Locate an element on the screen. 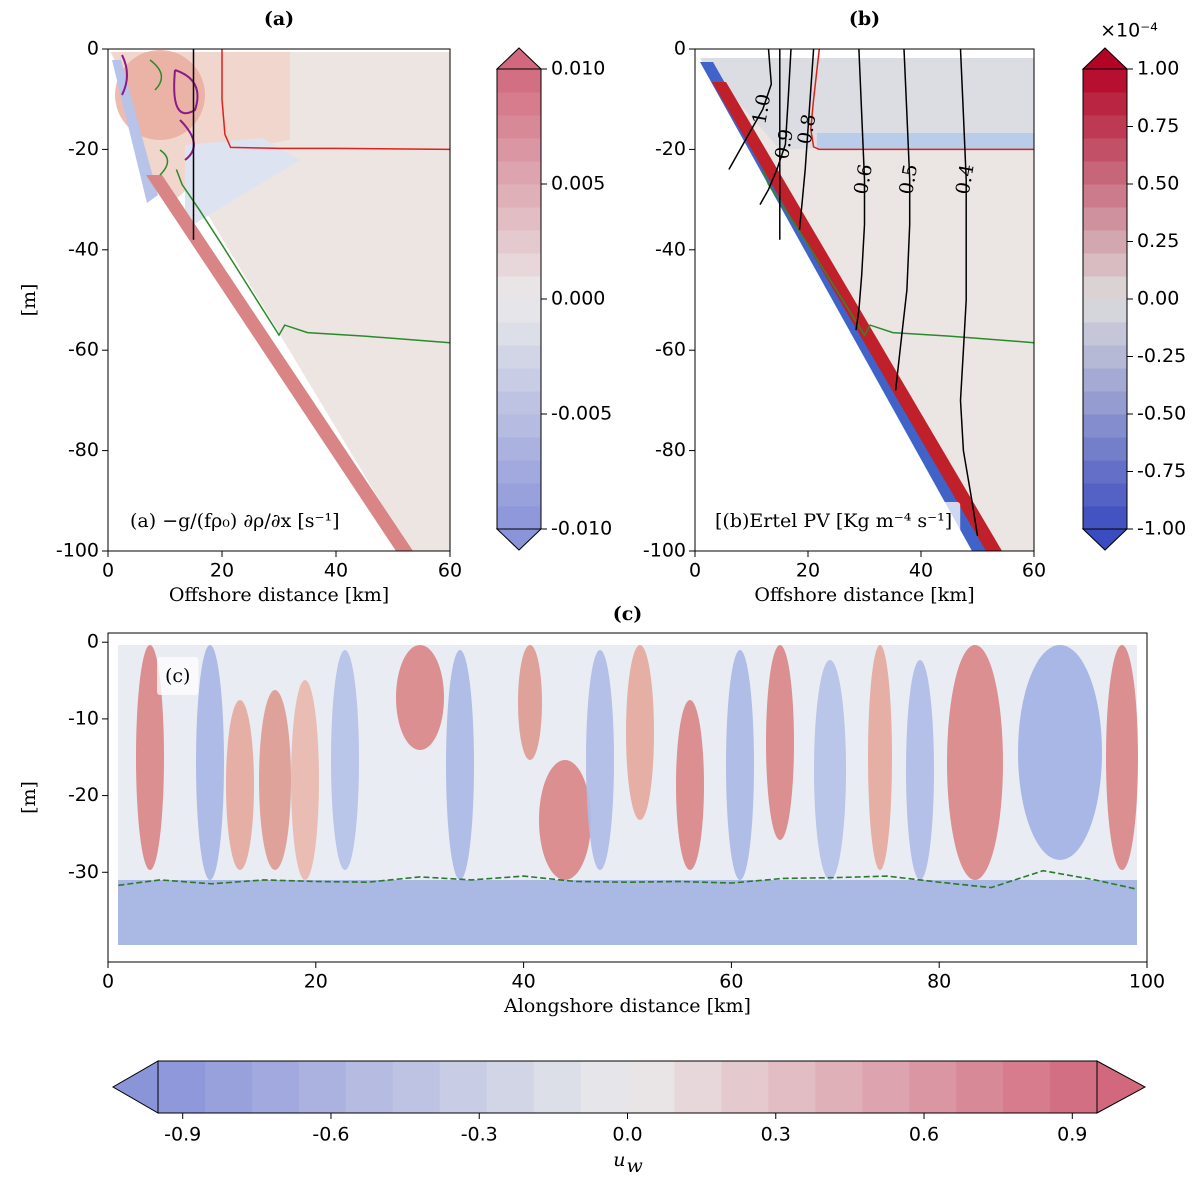  y-tick-label: -40 is located at coordinates (670, 249).